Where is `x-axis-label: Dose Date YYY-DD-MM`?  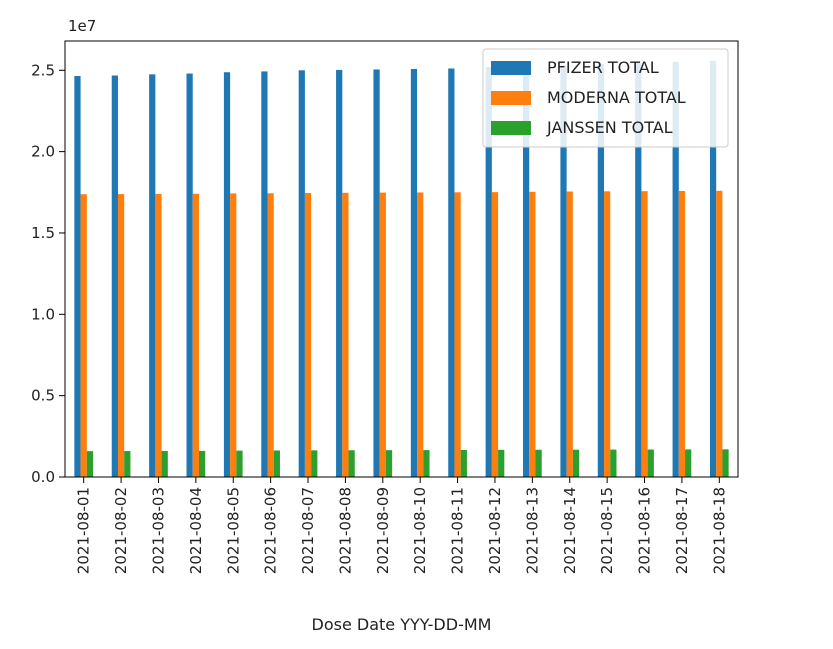 x-axis-label: Dose Date YYY-DD-MM is located at coordinates (402, 624).